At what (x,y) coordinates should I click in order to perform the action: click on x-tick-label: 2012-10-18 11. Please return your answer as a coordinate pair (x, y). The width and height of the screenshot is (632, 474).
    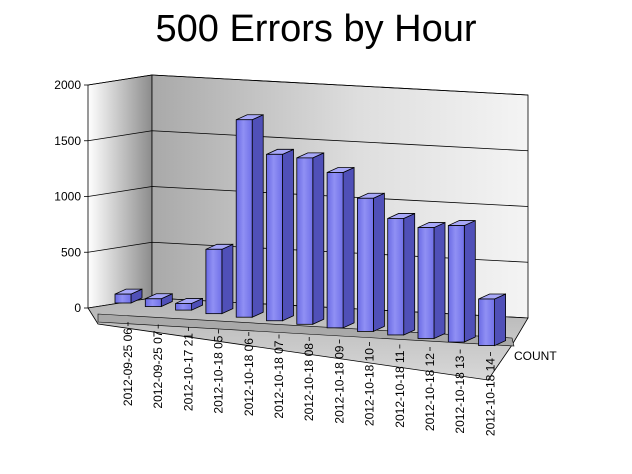
    Looking at the image, I should click on (400, 389).